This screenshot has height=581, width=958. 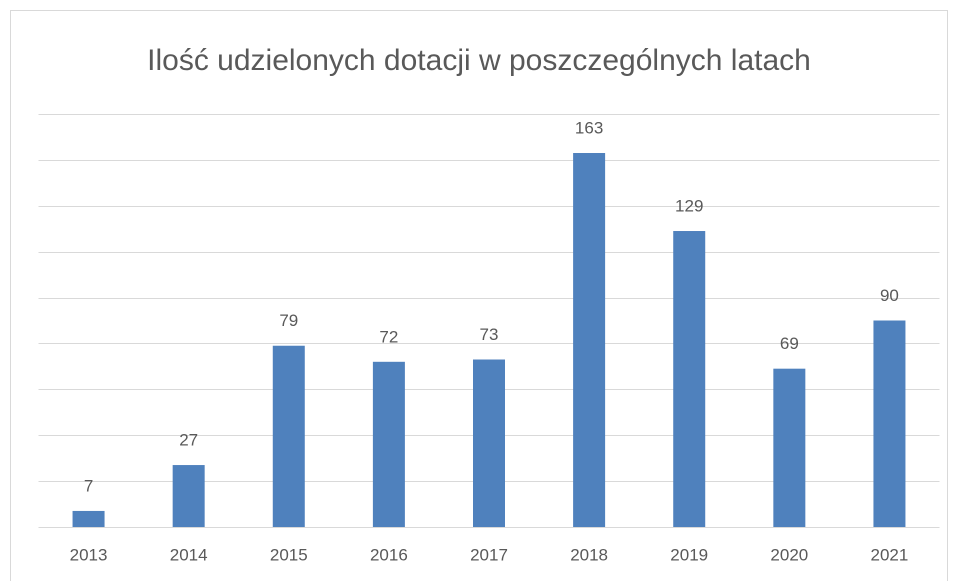 I want to click on data-label: 163, so click(x=589, y=127).